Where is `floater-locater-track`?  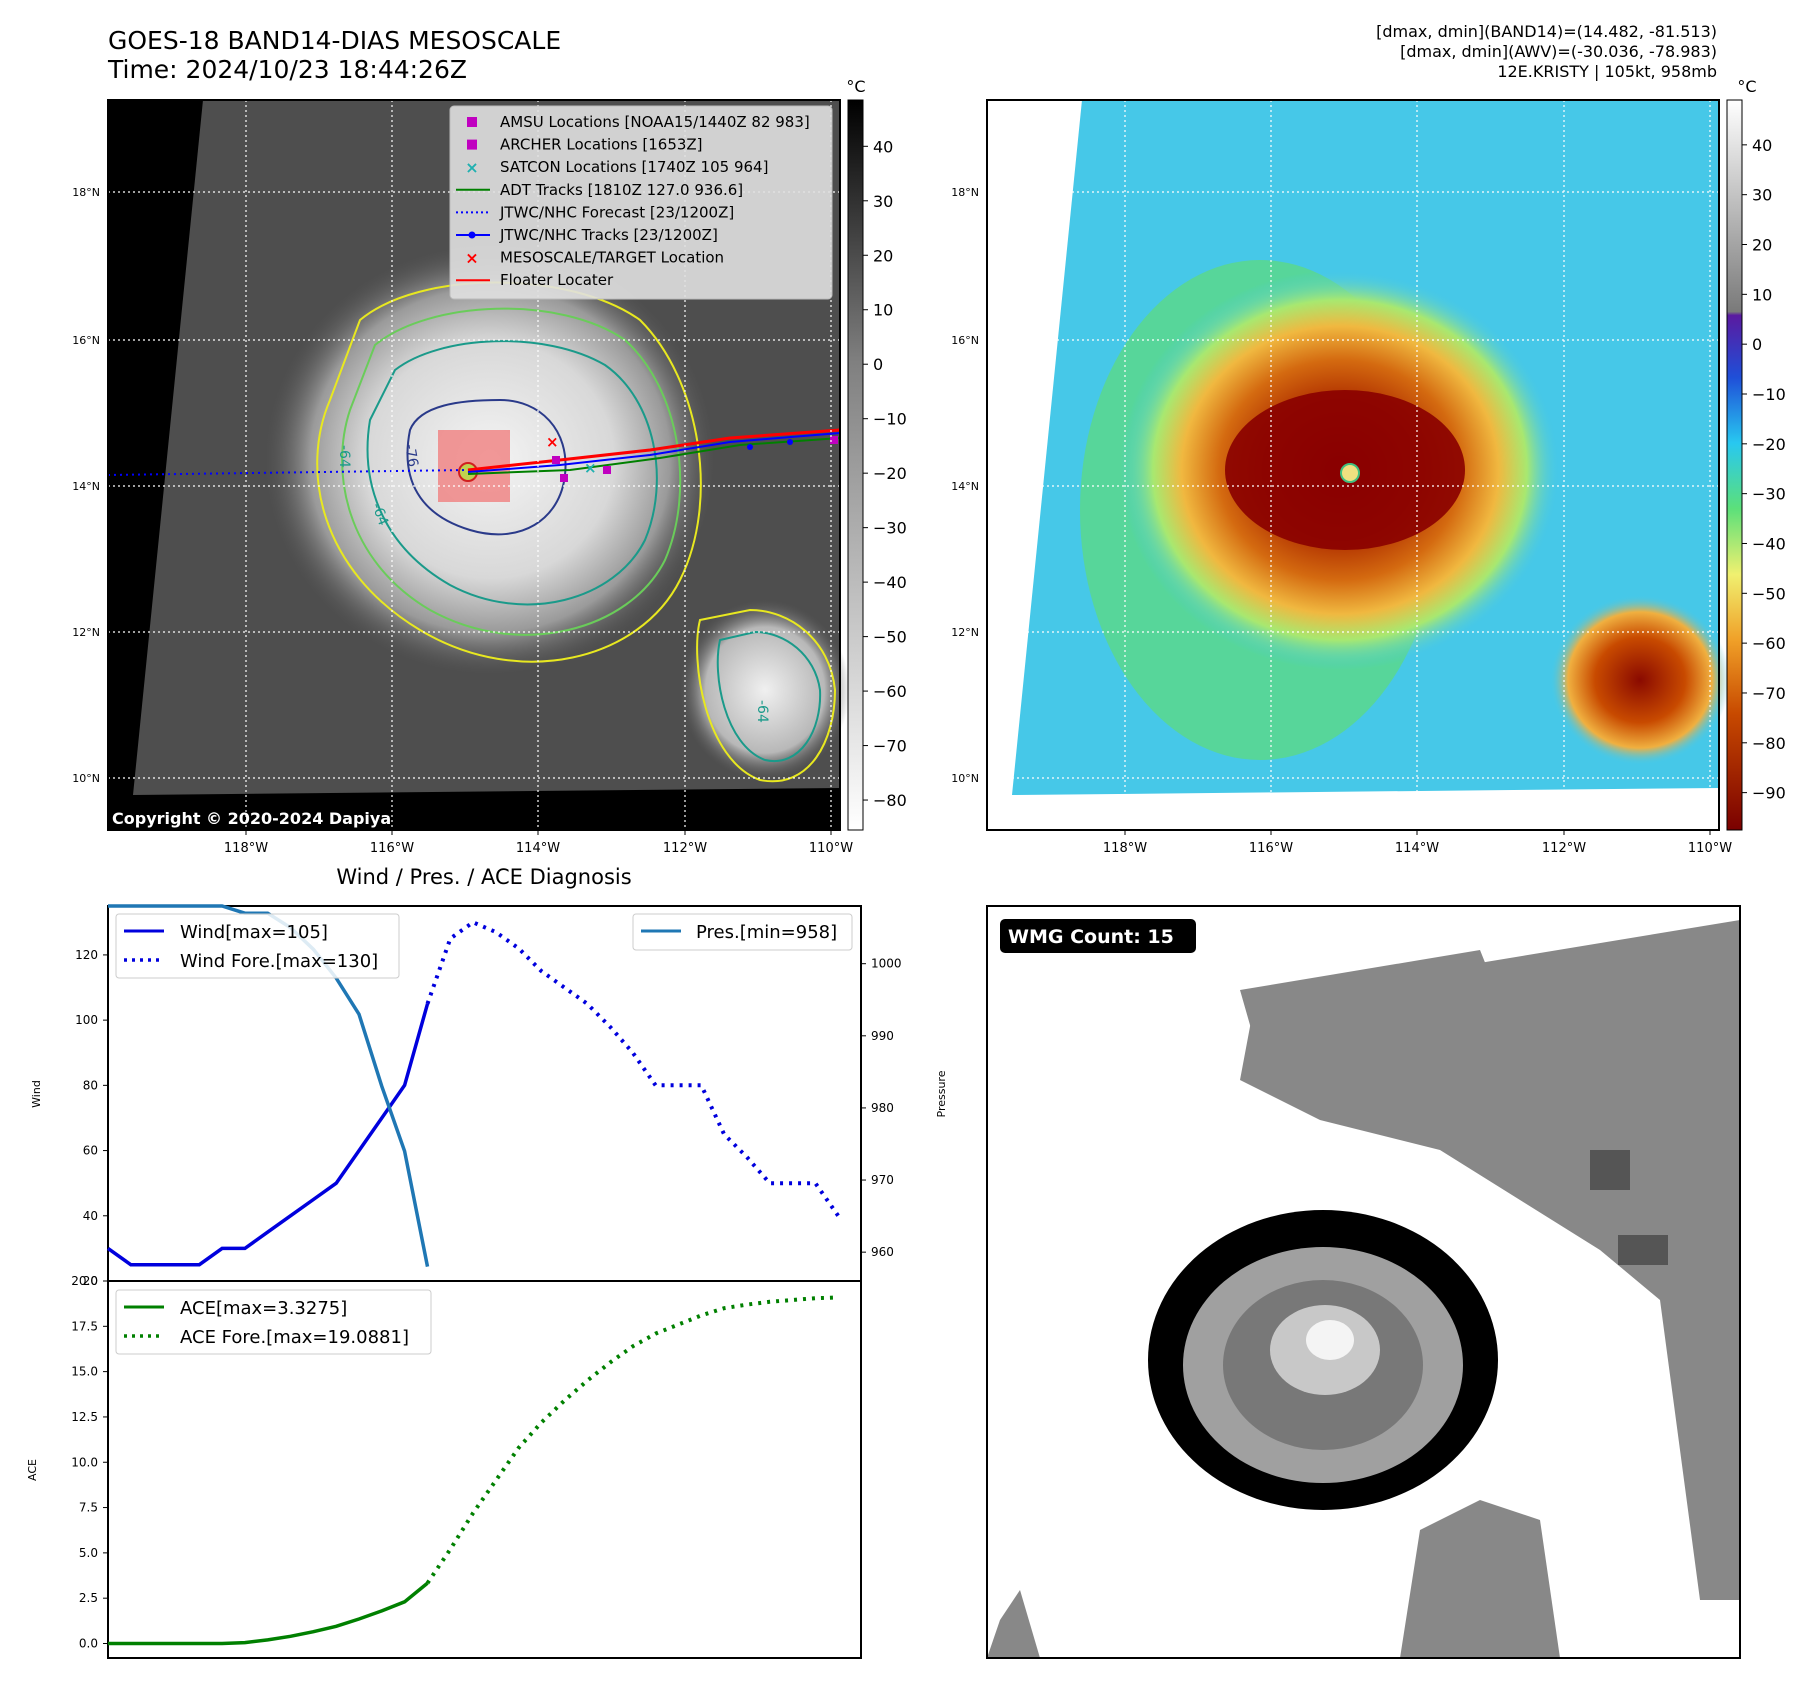
floater-locater-track is located at coordinates (654, 450).